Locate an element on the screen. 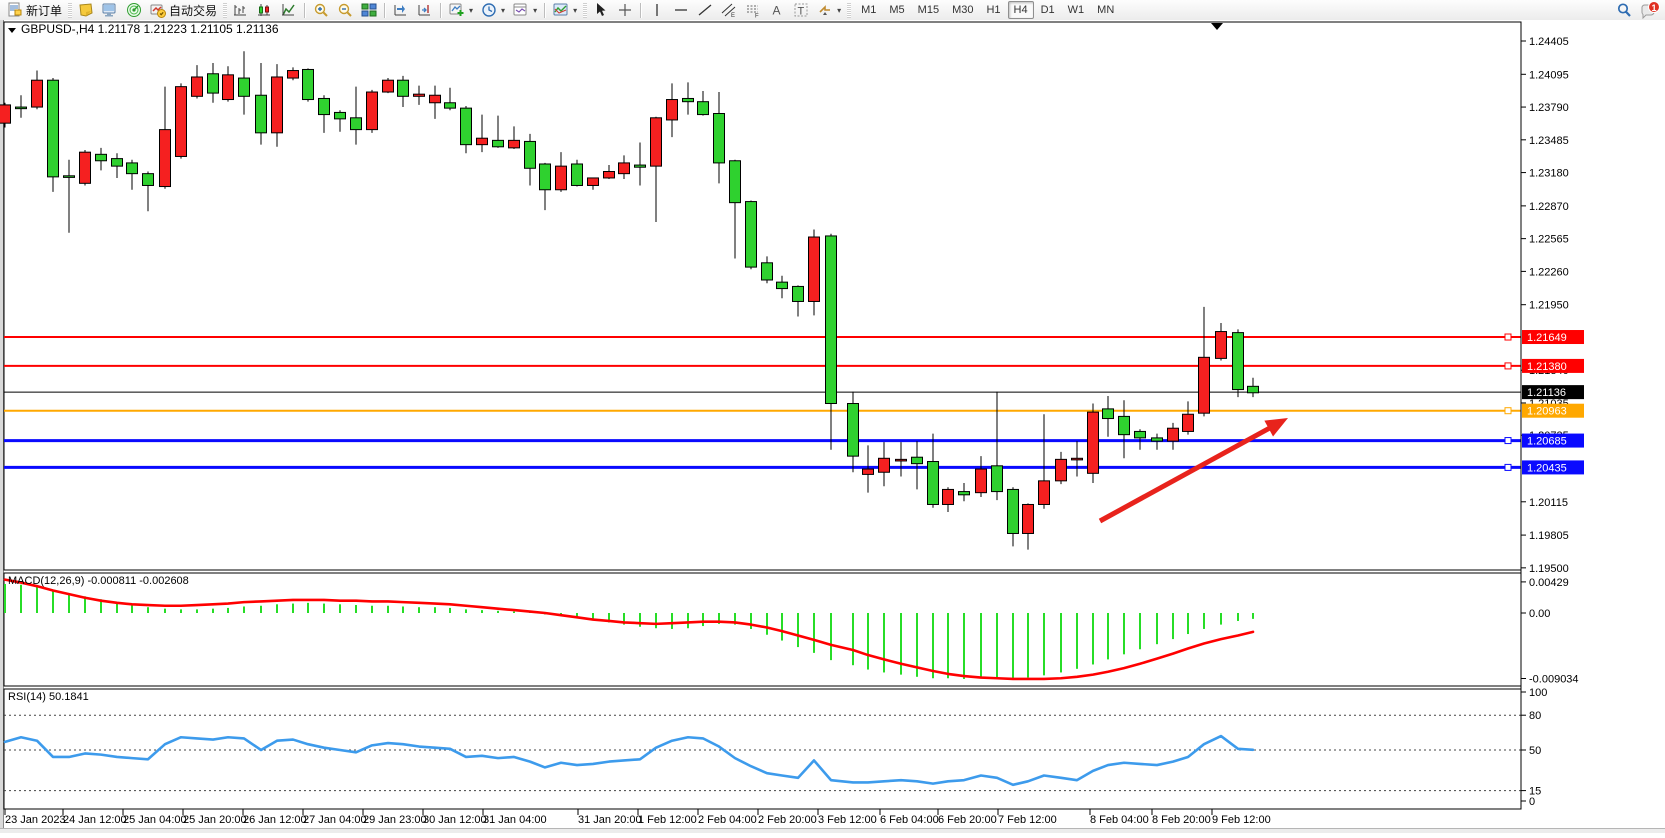 This screenshot has height=838, width=1665. dropdown-caret: ▾ is located at coordinates (471, 10).